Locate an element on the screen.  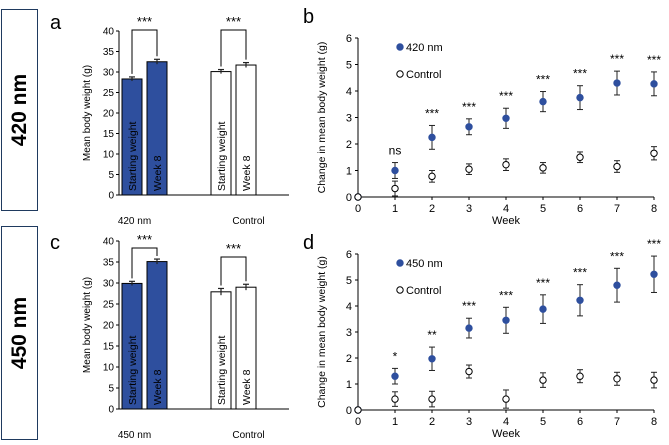
y-axis-label-c: Mean body weight (g) is located at coordinates (87, 325).